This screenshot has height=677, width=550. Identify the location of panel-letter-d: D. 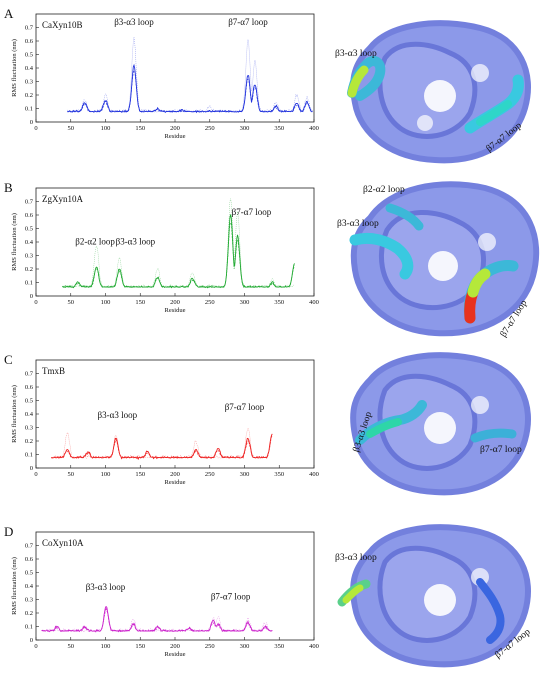
(9, 531).